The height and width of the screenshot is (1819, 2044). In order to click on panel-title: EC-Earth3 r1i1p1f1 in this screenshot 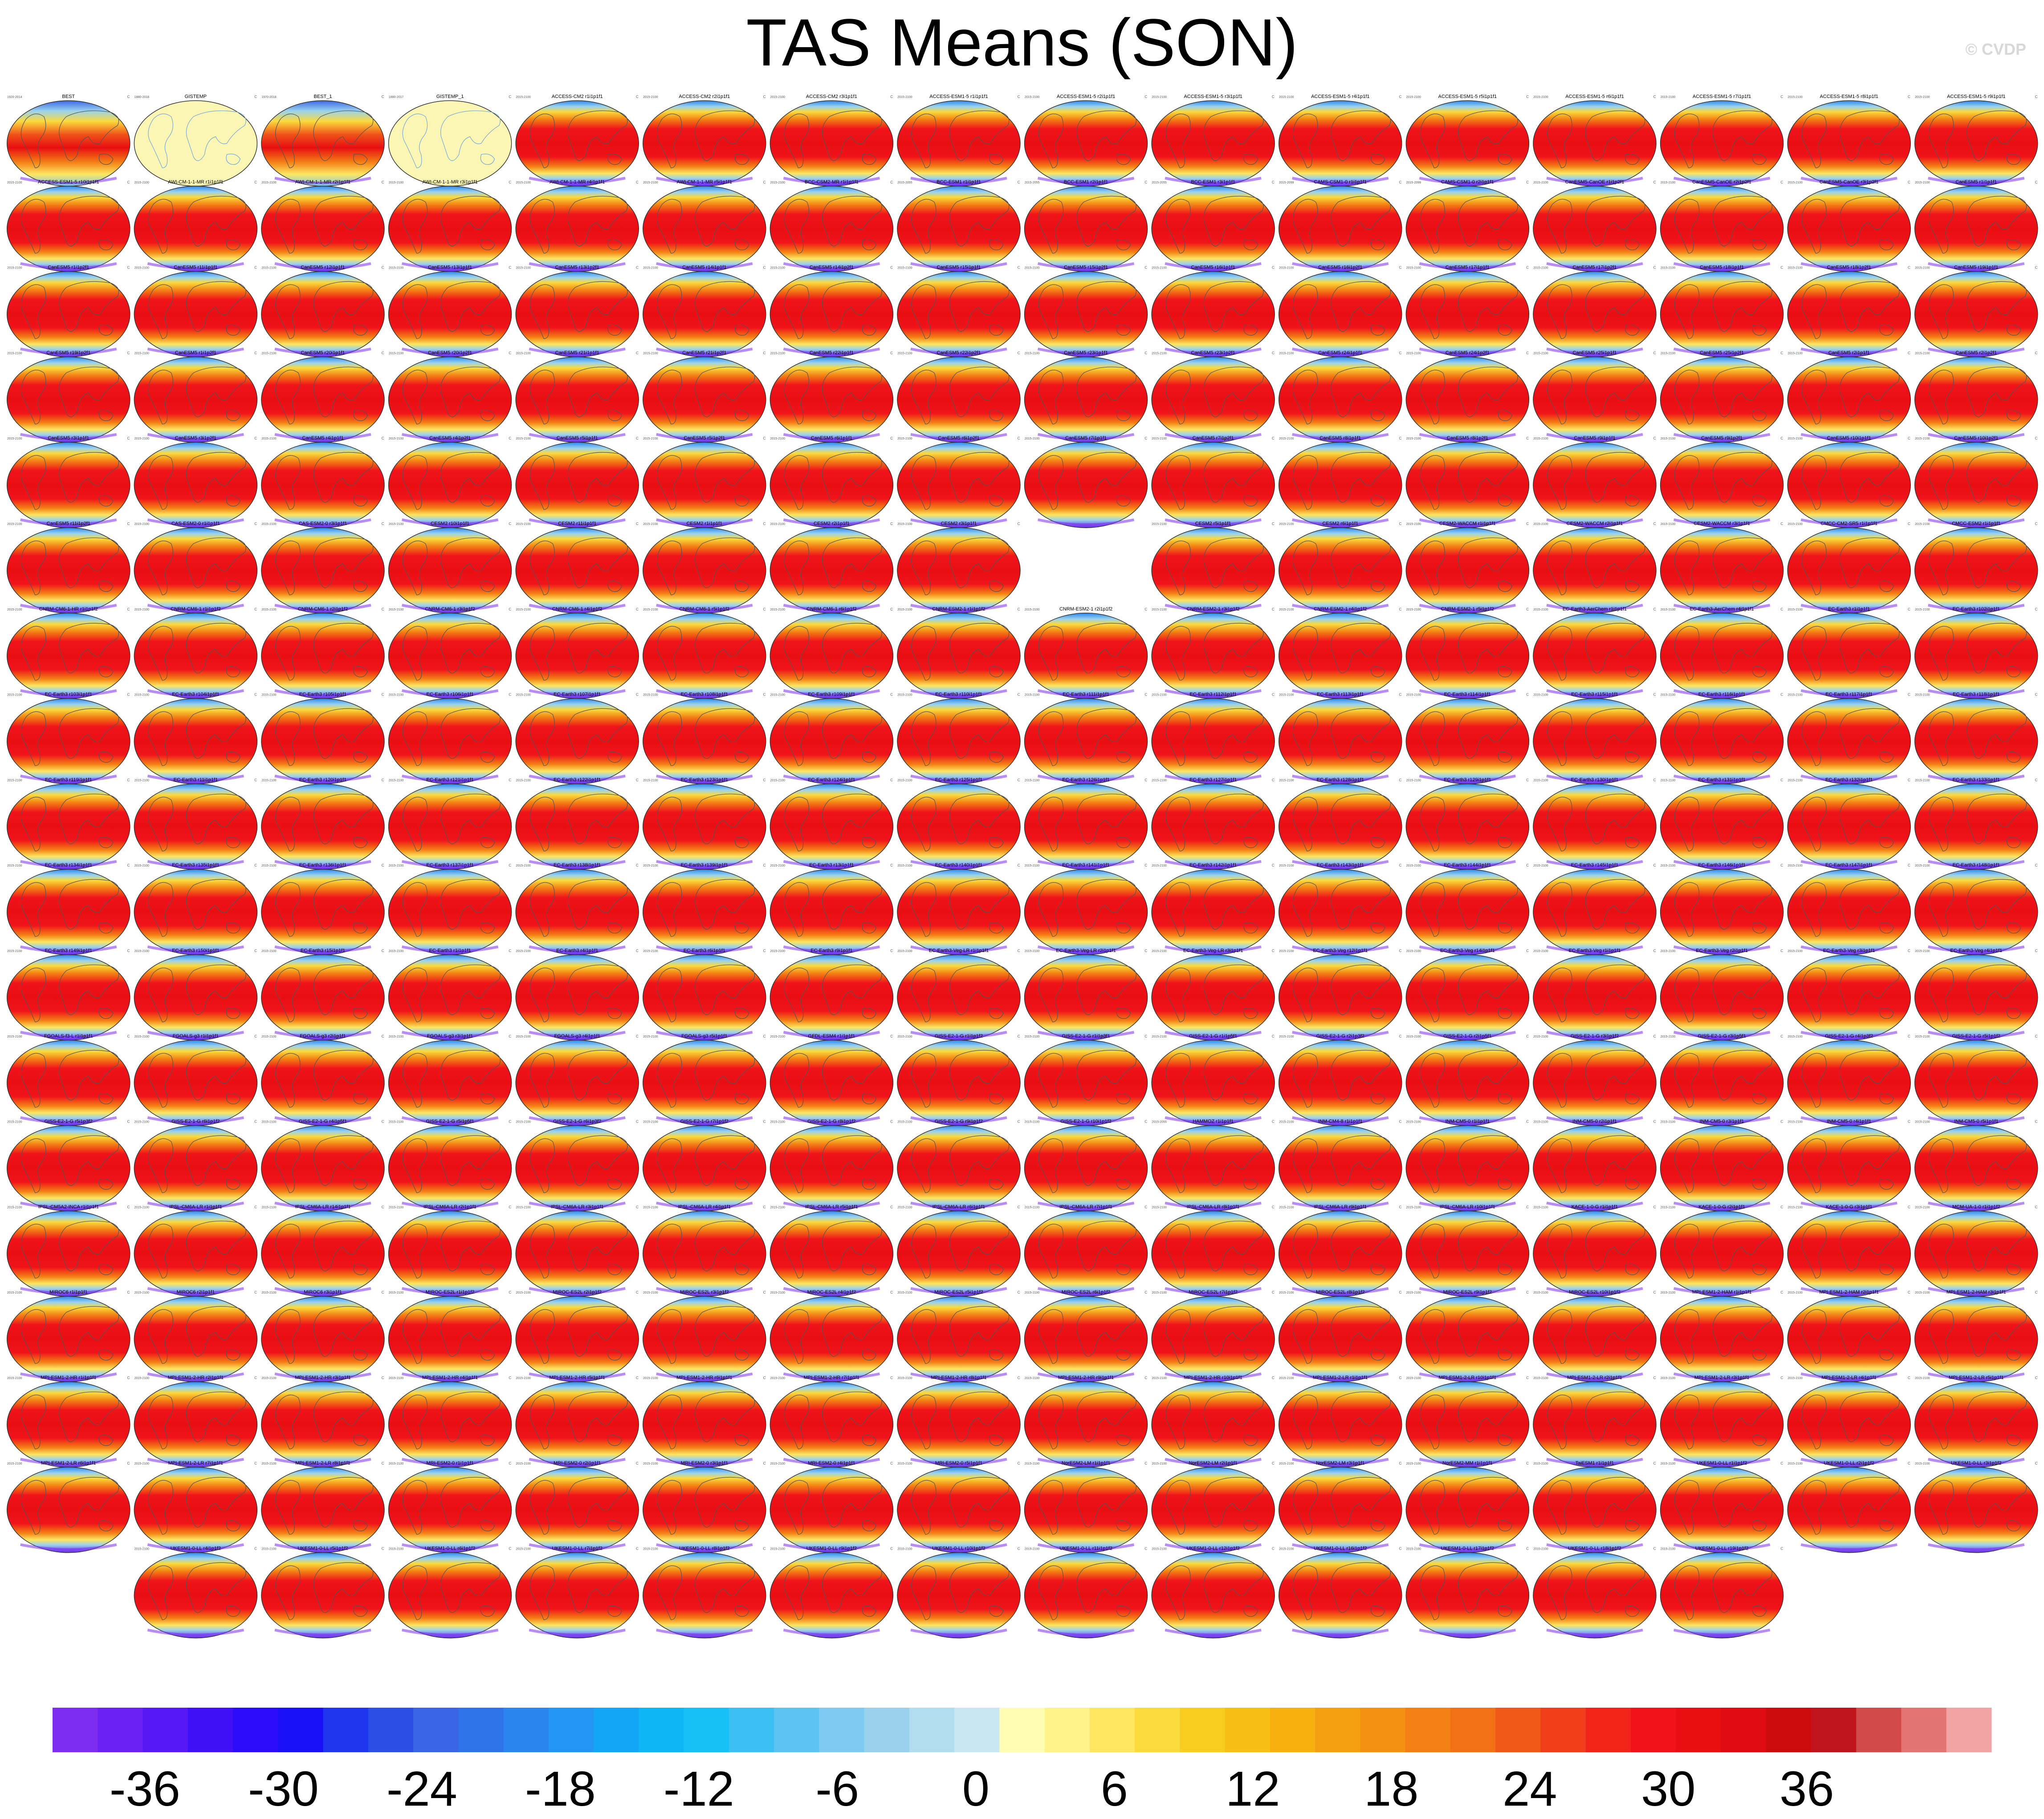, I will do `click(450, 950)`.